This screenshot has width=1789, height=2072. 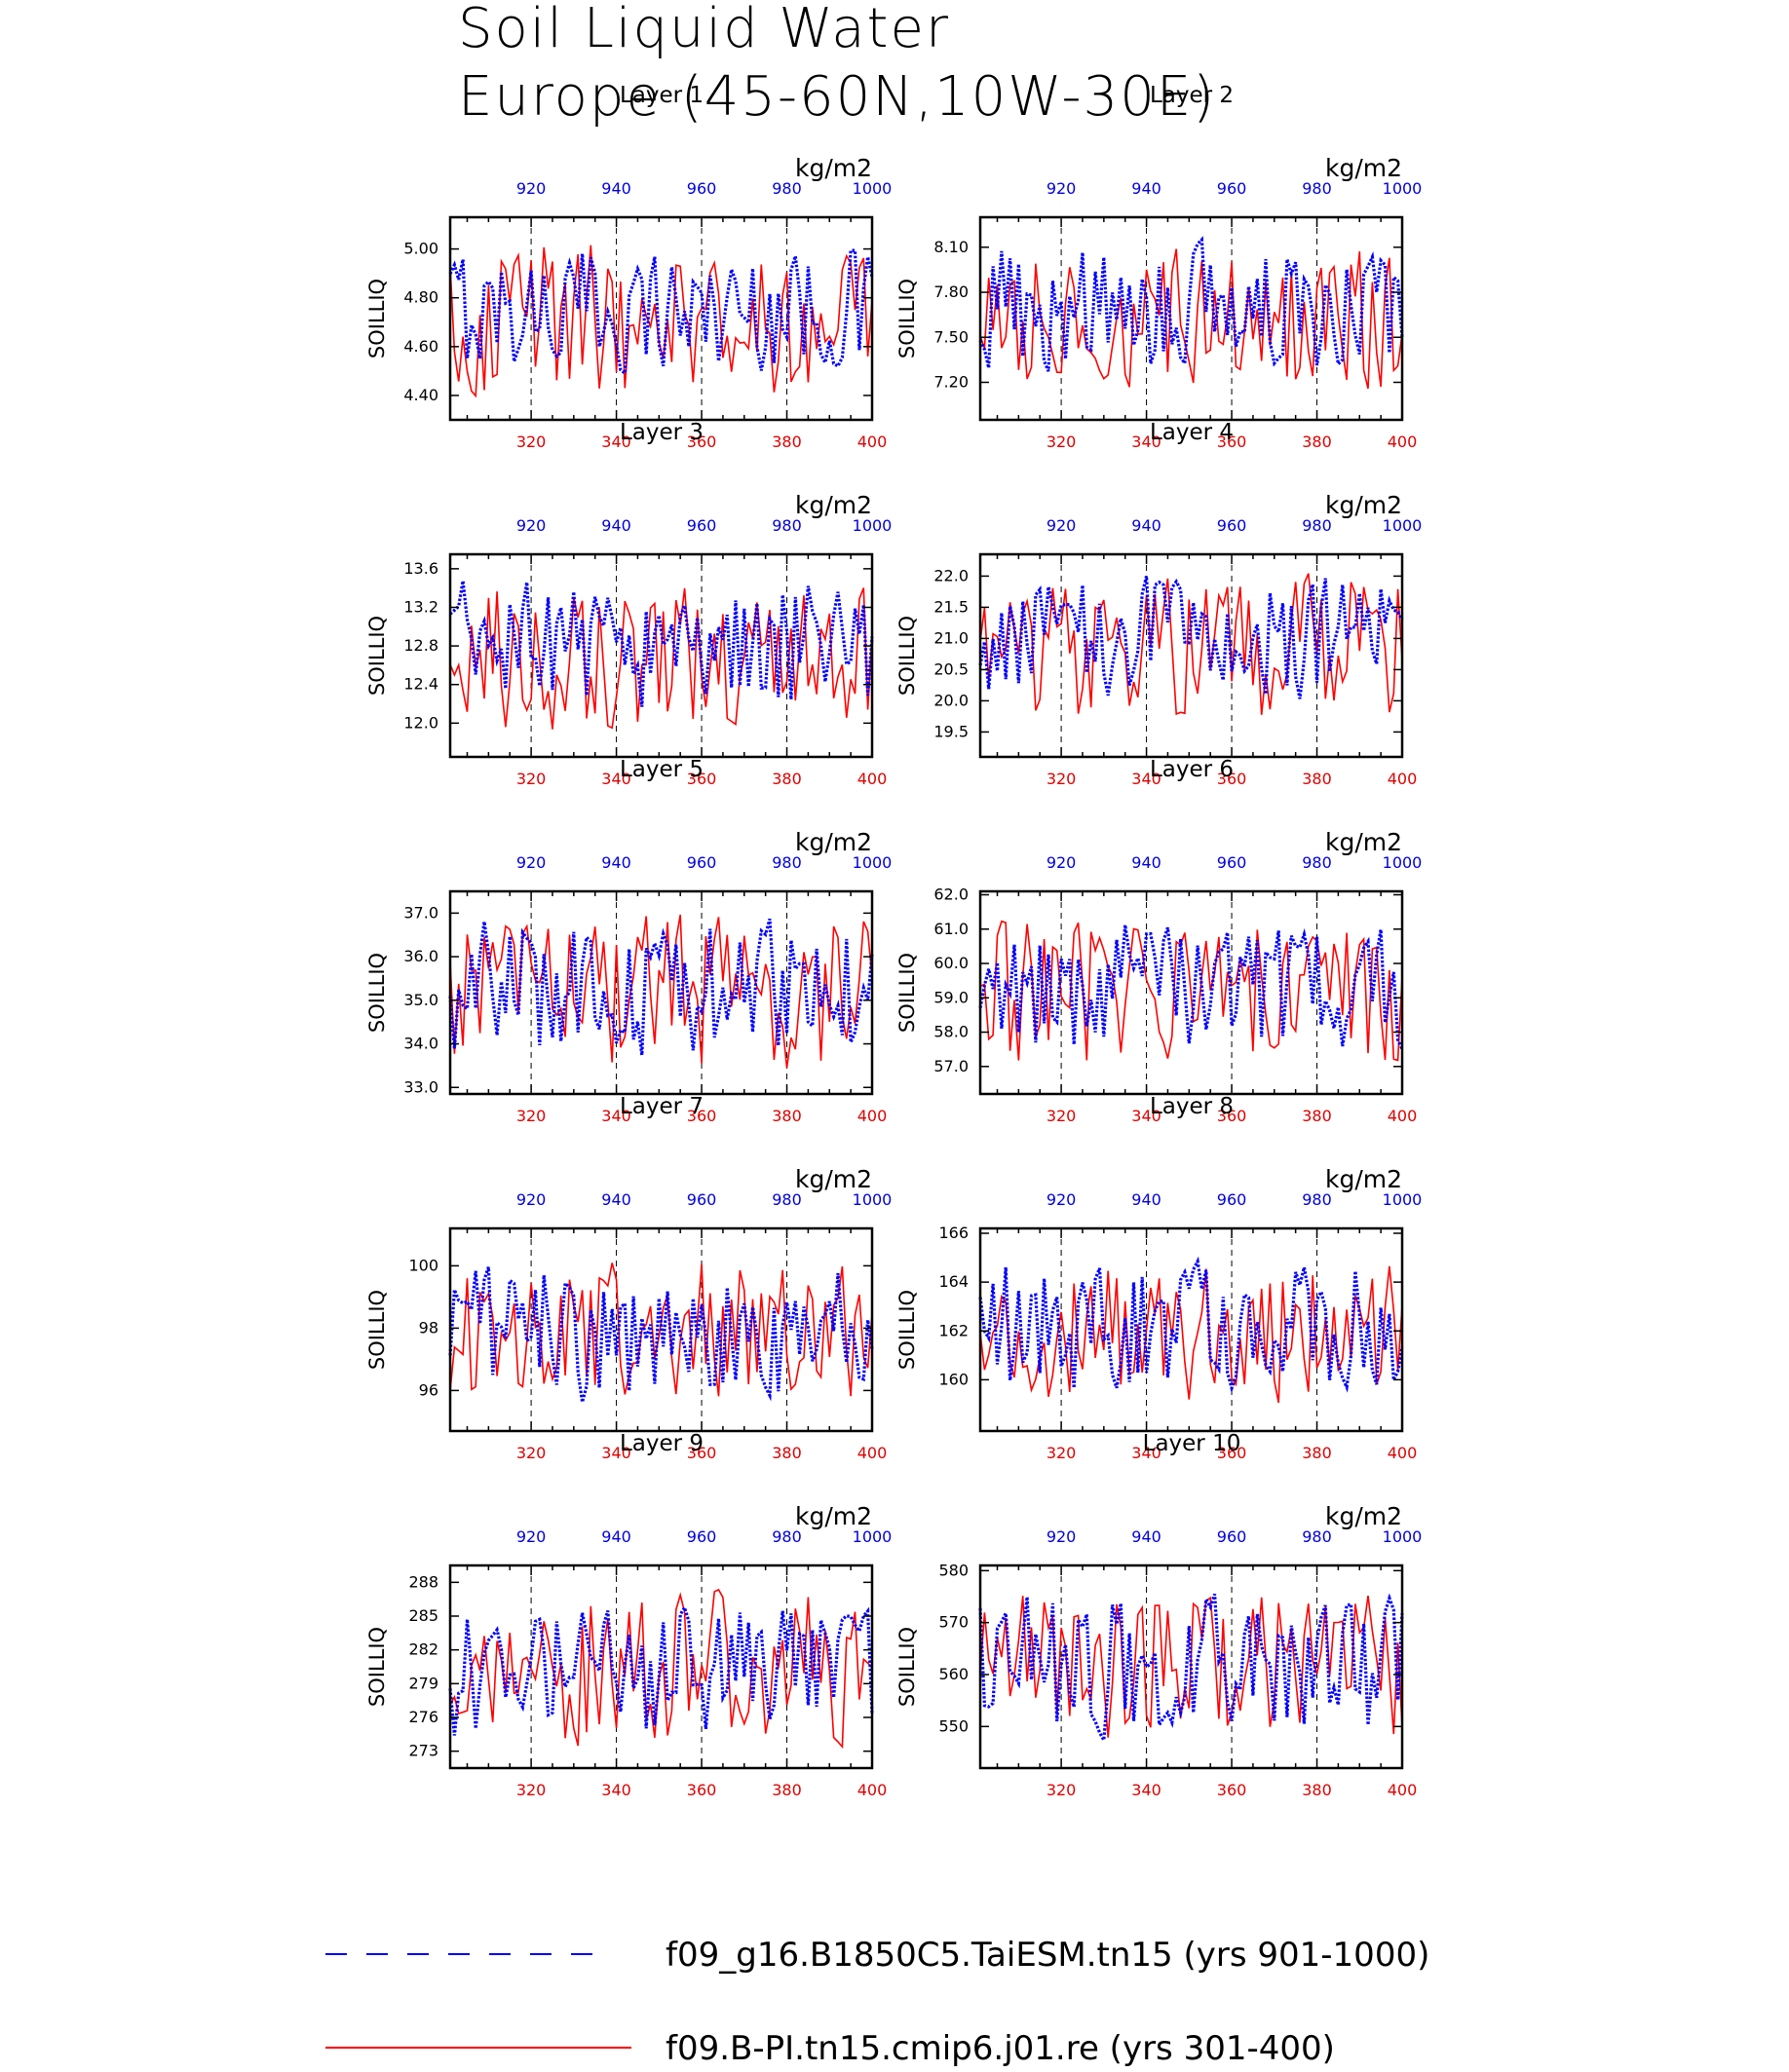 I want to click on y-tick-label: 12.4, so click(x=420, y=685).